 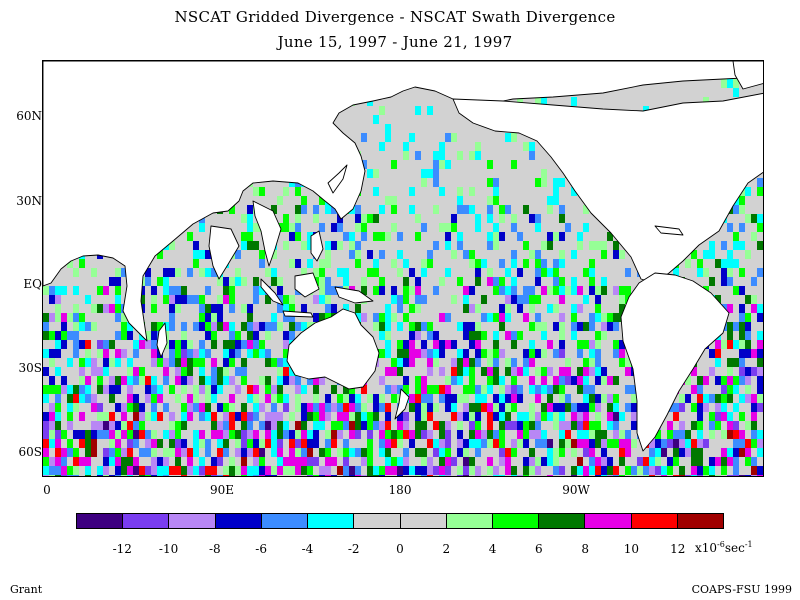 I want to click on landmass-new-zealand, so click(x=402, y=404).